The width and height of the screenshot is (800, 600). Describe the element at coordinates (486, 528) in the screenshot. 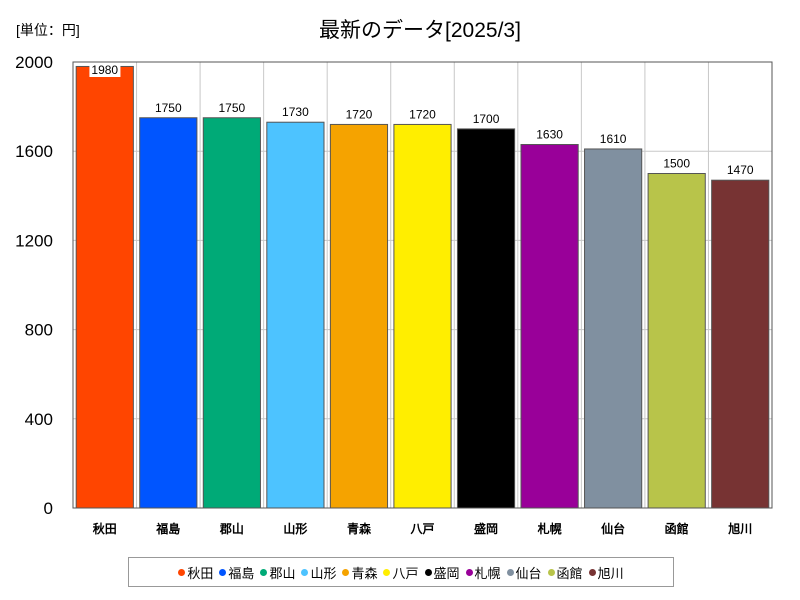

I see `x-tick-label-6: 盛岡` at that location.